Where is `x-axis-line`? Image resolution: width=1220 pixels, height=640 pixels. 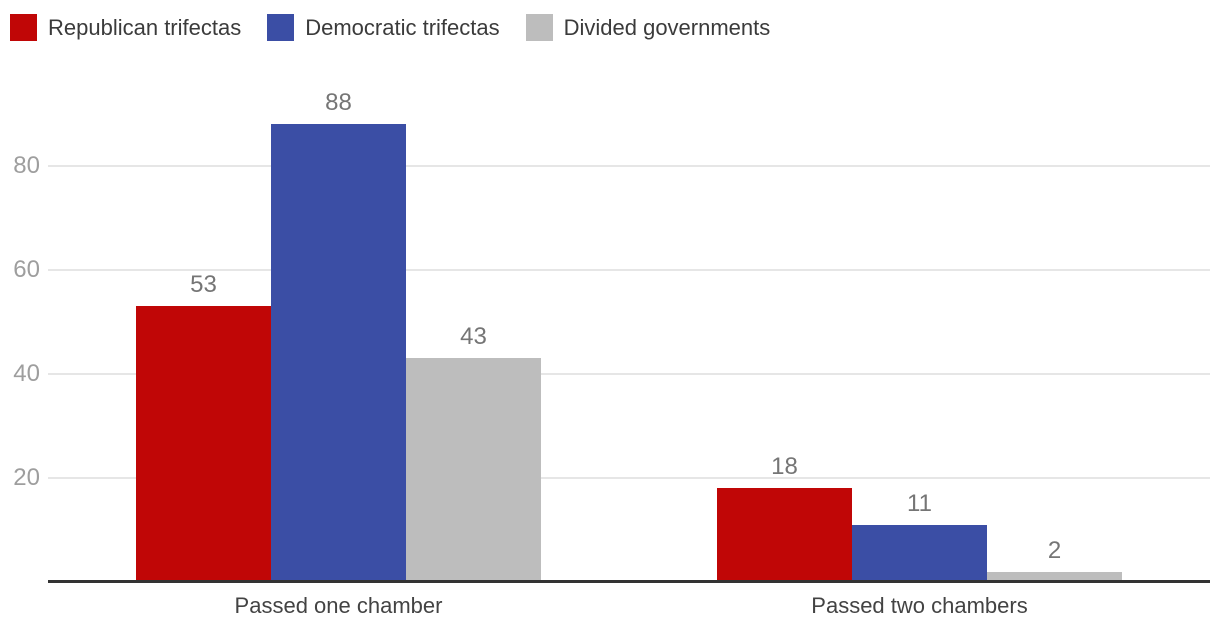
x-axis-line is located at coordinates (629, 581).